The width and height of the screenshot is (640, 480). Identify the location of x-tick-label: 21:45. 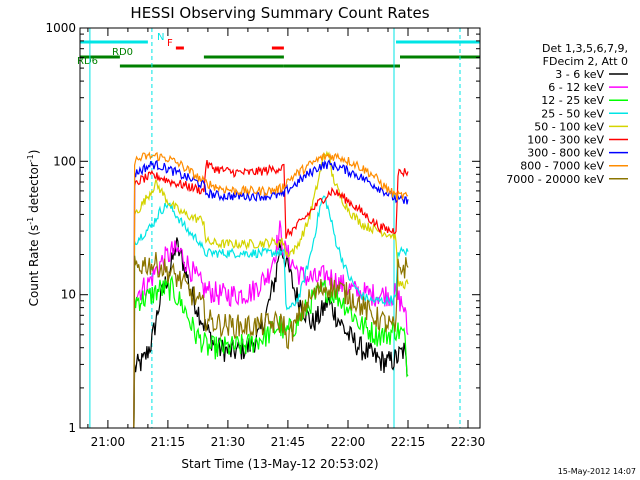
(288, 442).